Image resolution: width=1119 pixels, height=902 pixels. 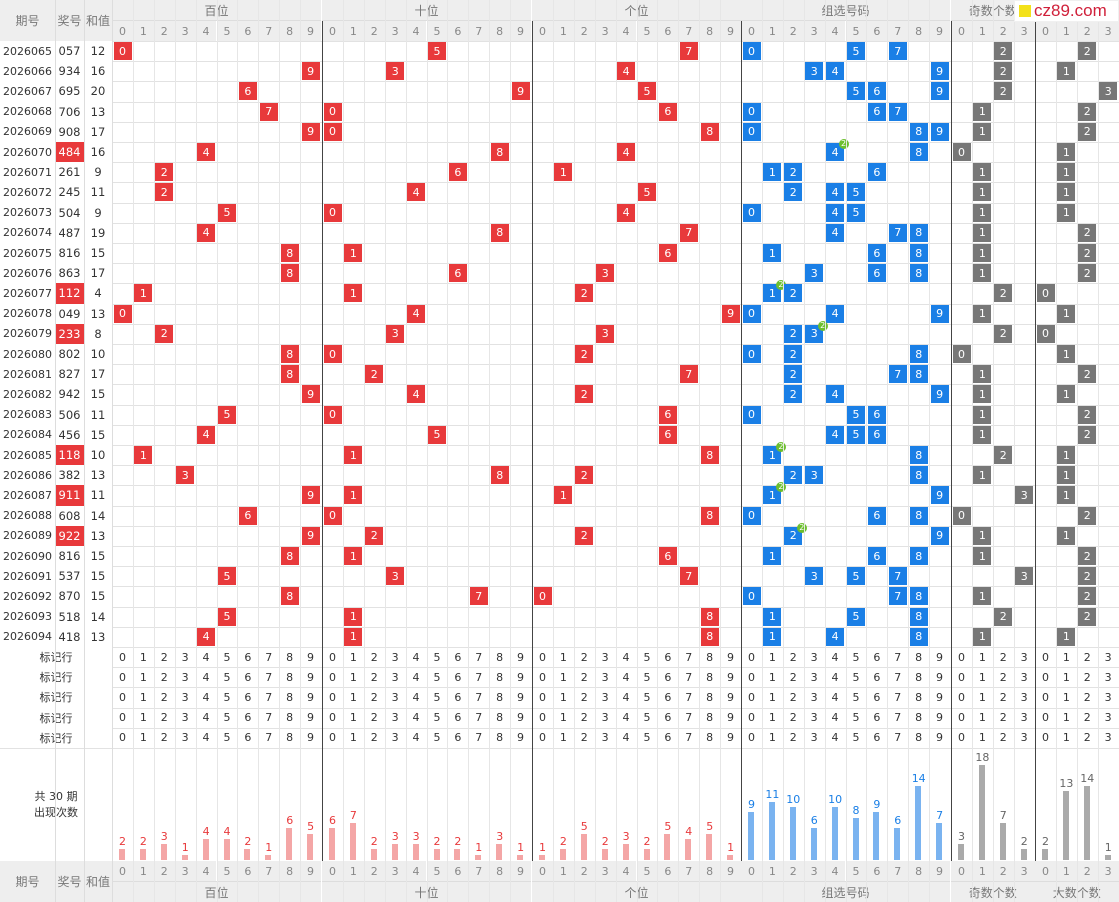 I want to click on site-logo: cz89.com, so click(x=1066, y=11).